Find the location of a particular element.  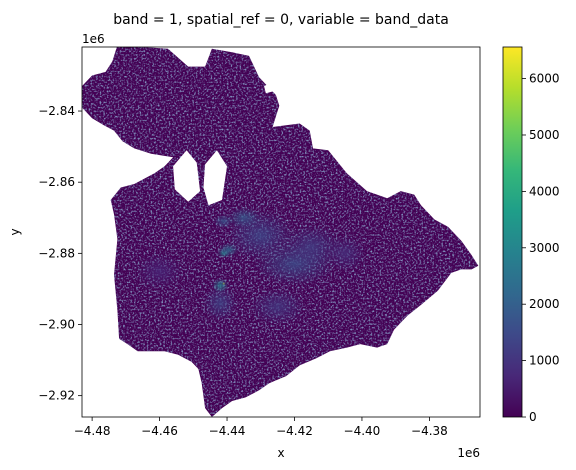

y-tick-label-0: −2.84 is located at coordinates (56, 111).